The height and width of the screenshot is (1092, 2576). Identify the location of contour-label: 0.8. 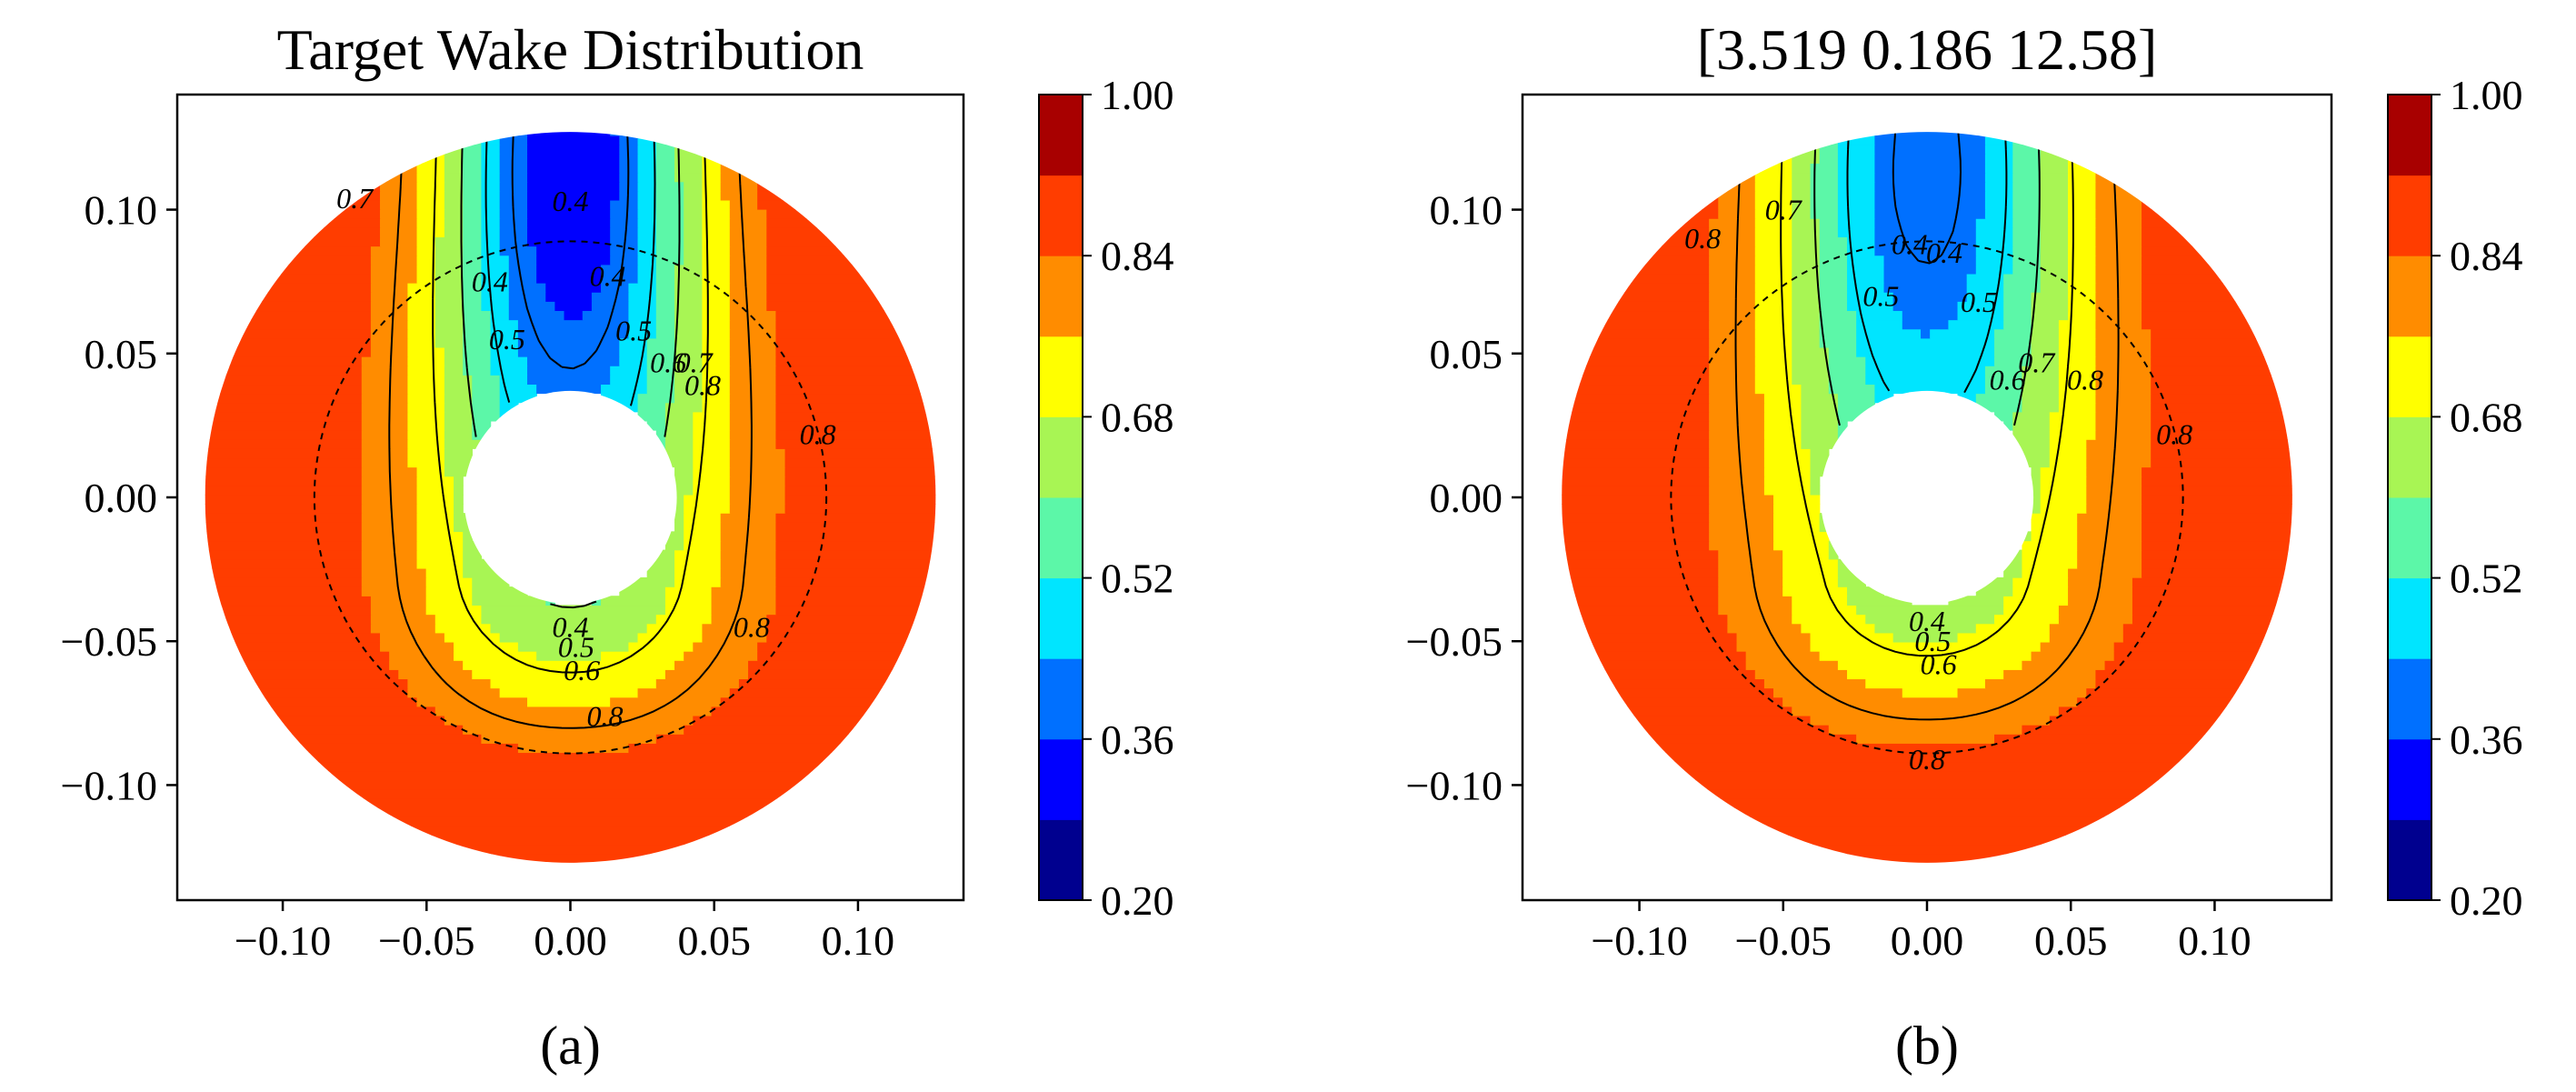
(702, 385).